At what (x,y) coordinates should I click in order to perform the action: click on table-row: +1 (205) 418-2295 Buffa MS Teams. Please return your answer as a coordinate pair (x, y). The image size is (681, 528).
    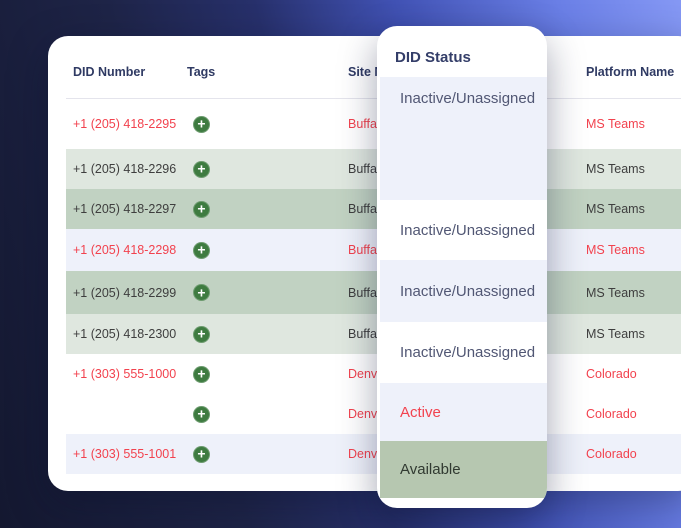
    Looking at the image, I should click on (373, 124).